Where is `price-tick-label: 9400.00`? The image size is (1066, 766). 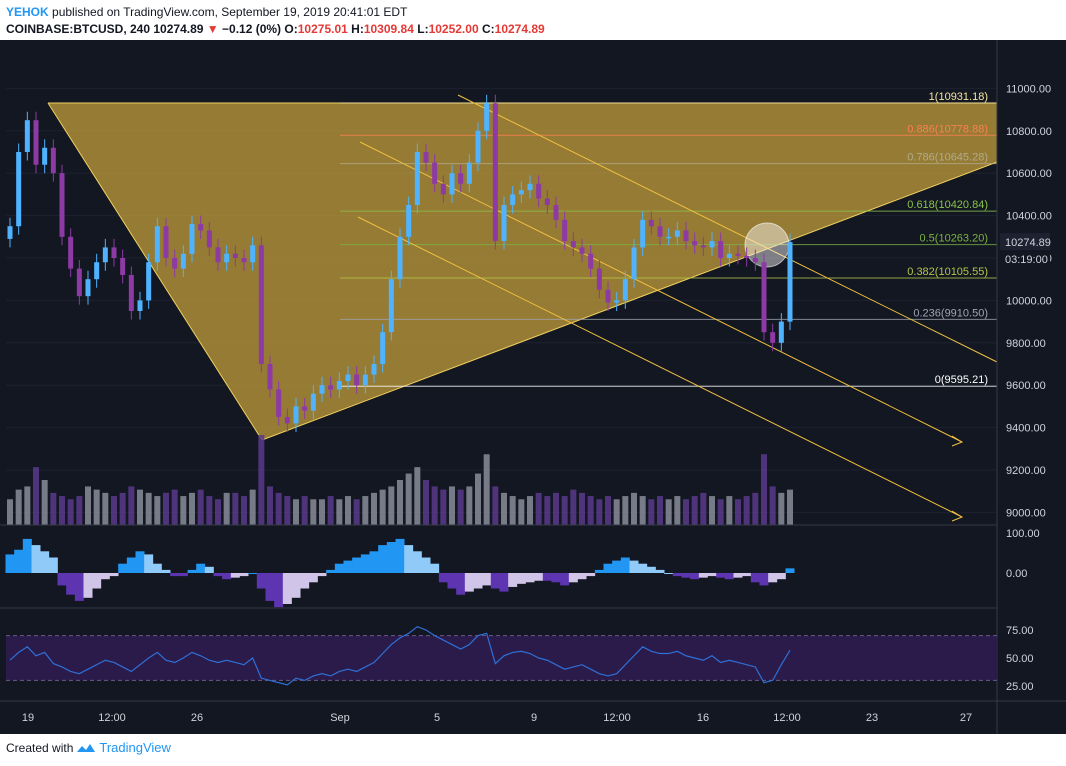
price-tick-label: 9400.00 is located at coordinates (1026, 429).